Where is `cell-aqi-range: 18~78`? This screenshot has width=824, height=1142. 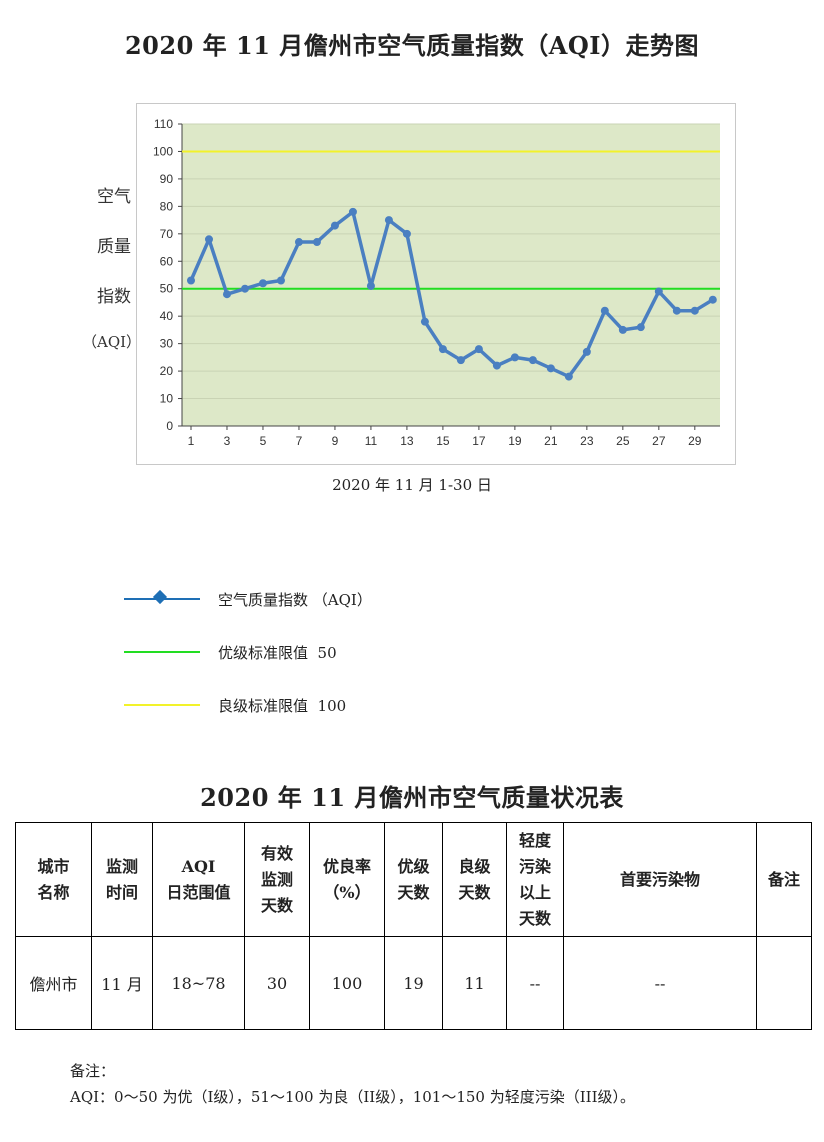
cell-aqi-range: 18~78 is located at coordinates (198, 983).